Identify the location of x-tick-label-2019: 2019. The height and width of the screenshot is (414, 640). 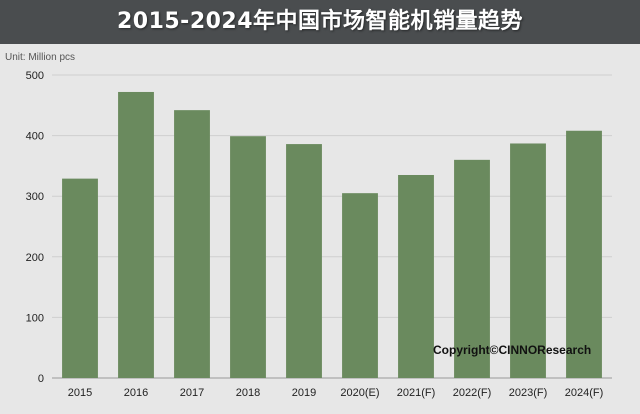
(304, 393).